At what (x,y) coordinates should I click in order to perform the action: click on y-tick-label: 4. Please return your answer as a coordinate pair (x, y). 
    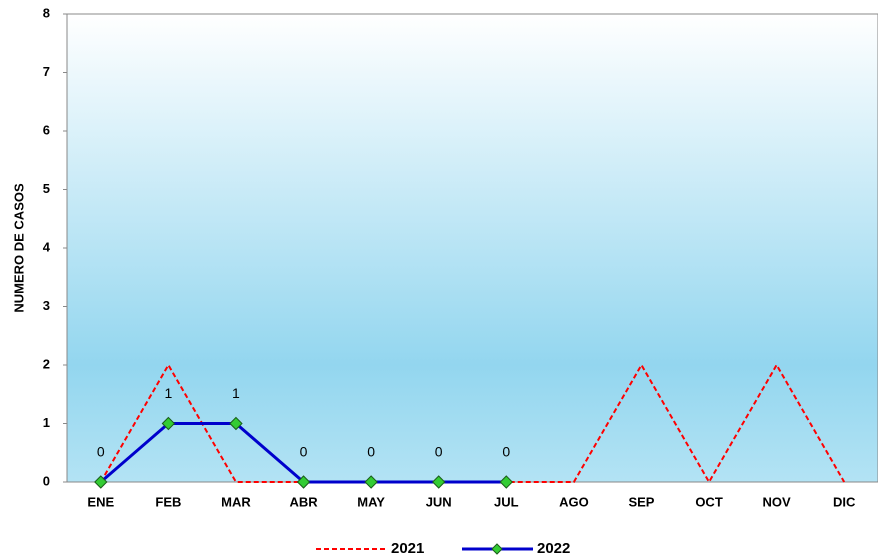
    Looking at the image, I should click on (47, 246).